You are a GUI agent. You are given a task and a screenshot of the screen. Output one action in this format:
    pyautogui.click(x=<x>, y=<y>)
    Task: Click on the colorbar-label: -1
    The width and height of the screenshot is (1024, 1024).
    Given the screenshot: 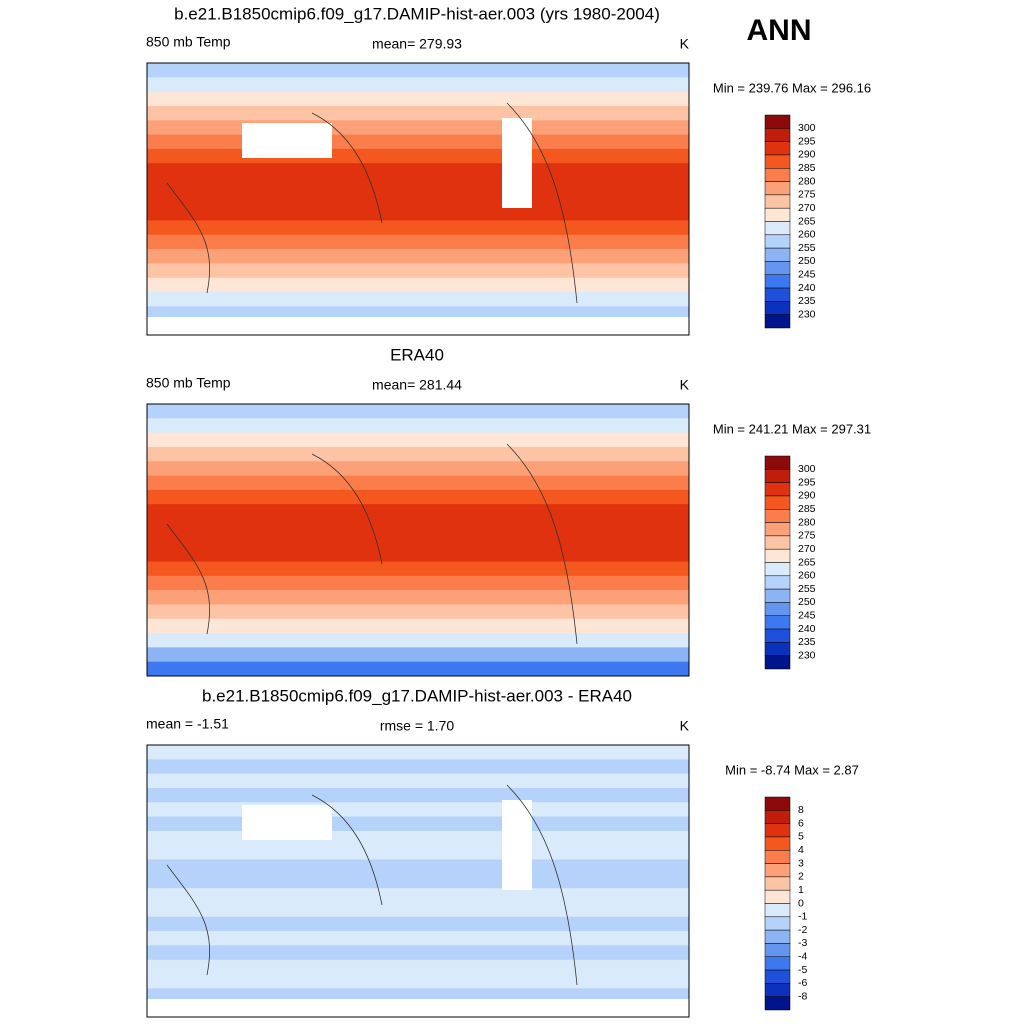 What is the action you would take?
    pyautogui.click(x=802, y=917)
    